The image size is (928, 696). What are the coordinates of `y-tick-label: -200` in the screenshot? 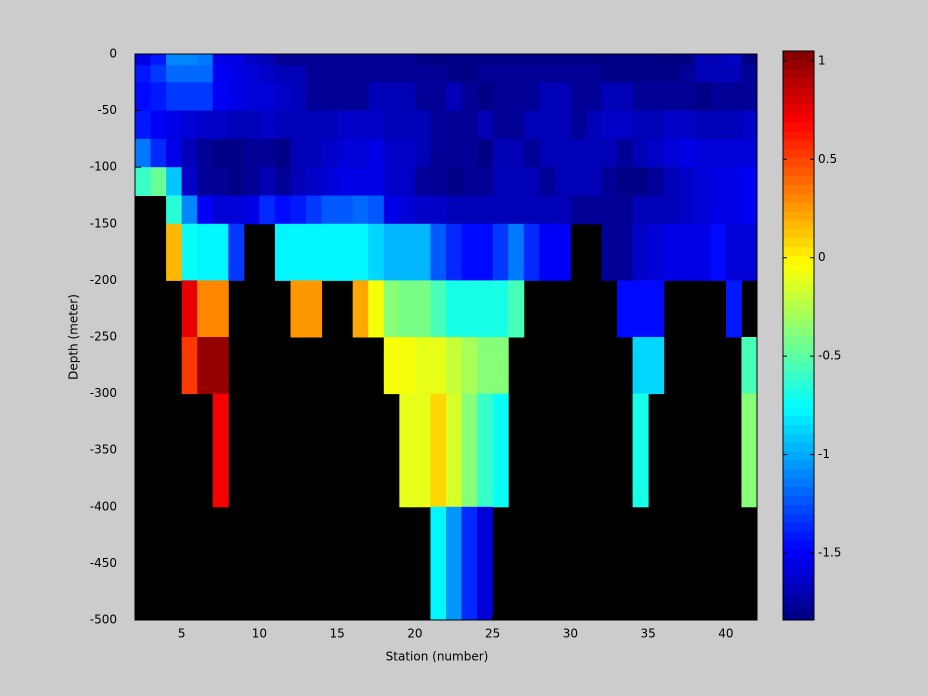 It's located at (103, 280).